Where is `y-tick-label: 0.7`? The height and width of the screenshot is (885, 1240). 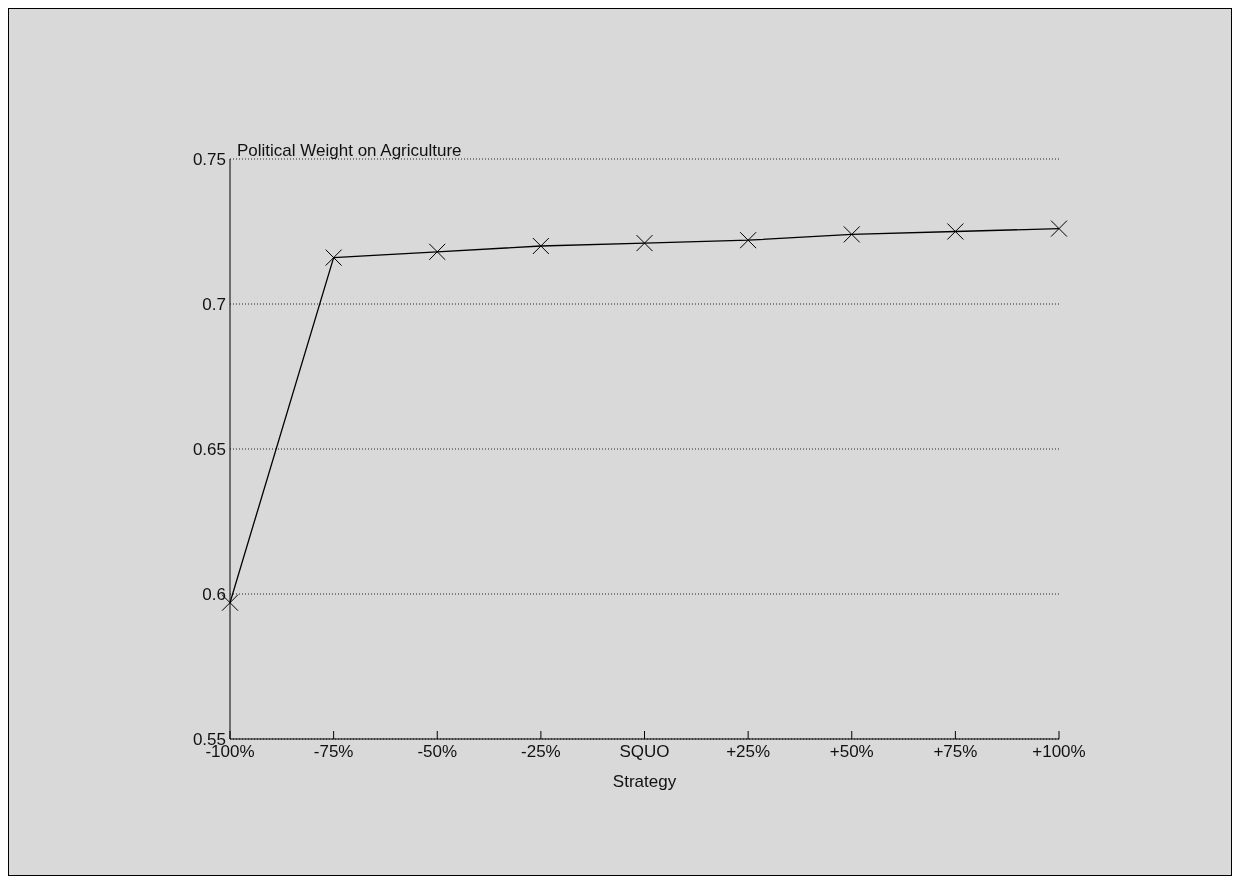 y-tick-label: 0.7 is located at coordinates (214, 305).